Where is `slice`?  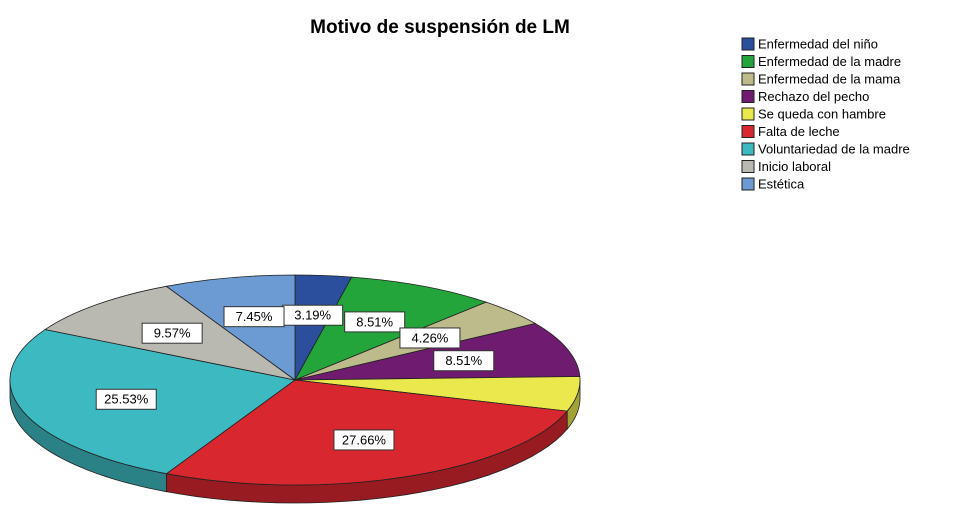 slice is located at coordinates (230, 327).